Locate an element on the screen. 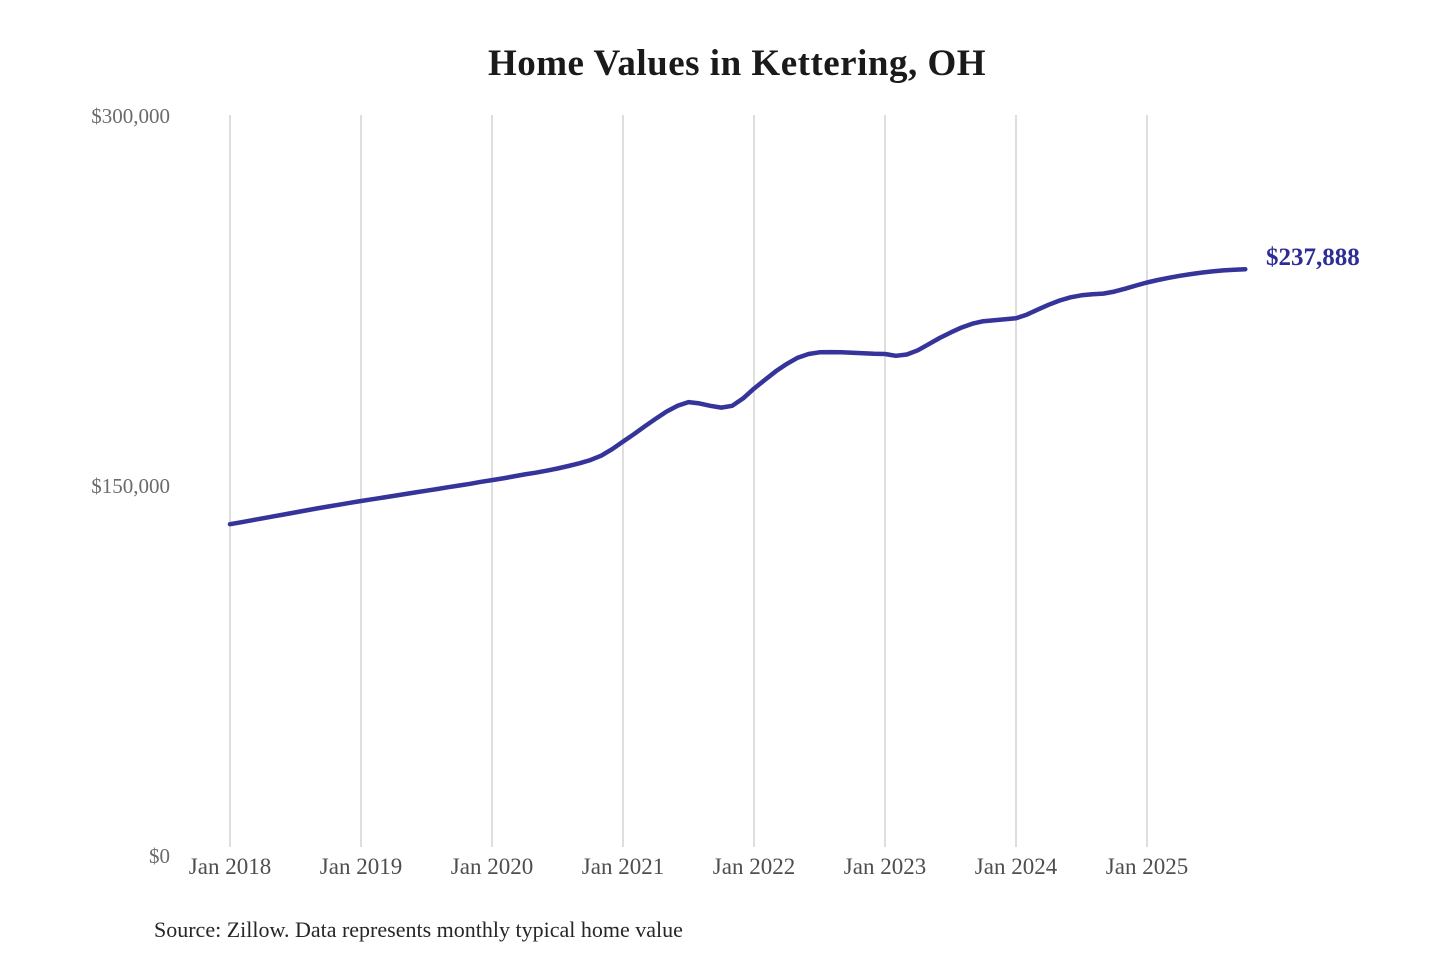  y-axis-tick-300000: $300,000 is located at coordinates (130, 116).